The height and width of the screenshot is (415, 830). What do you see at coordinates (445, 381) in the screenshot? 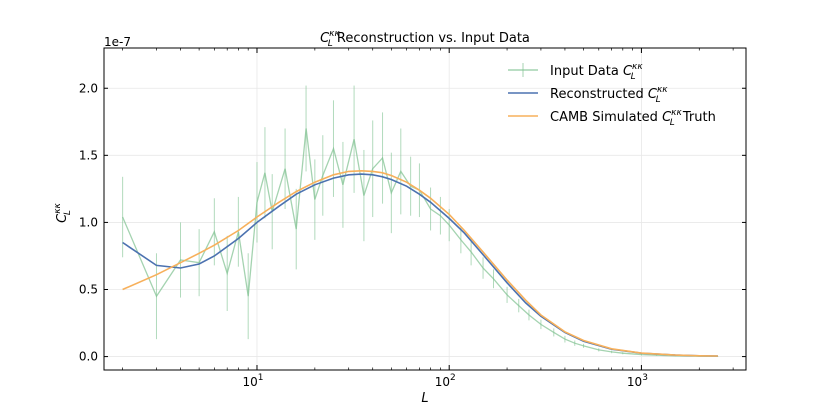
I see `x-tick-label: 10²` at bounding box center [445, 381].